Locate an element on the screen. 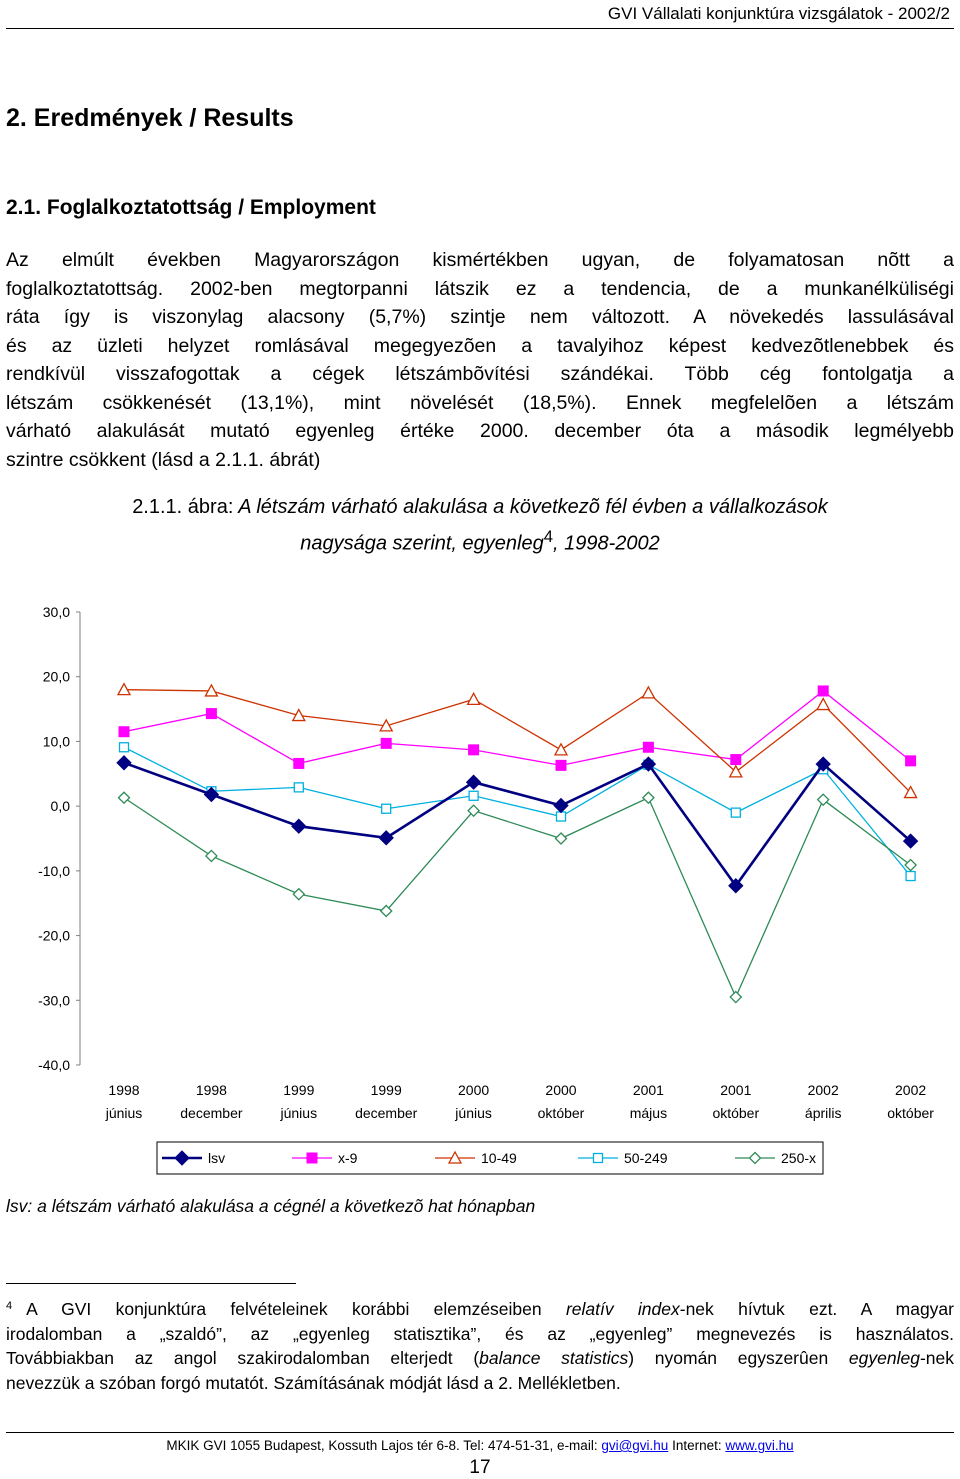 The height and width of the screenshot is (1479, 960). legend-label: 10-49 is located at coordinates (499, 1158).